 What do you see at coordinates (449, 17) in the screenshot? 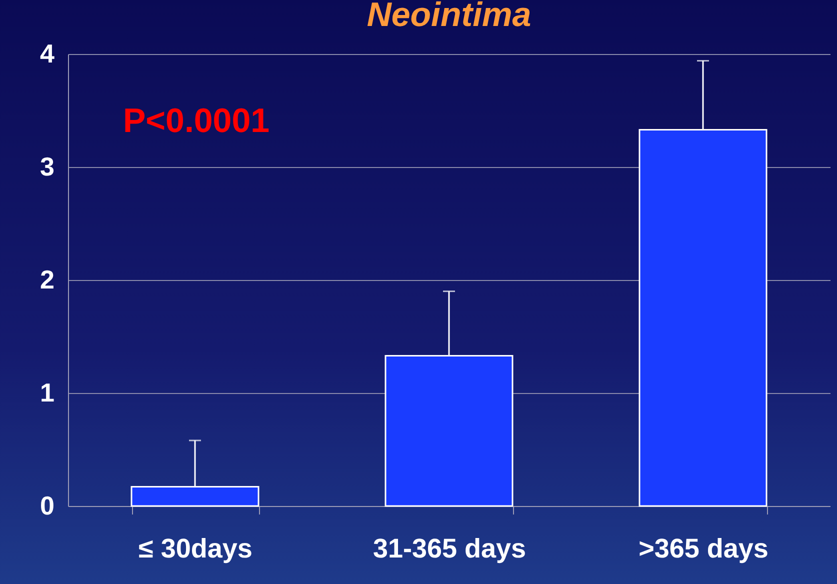
I see `chart-title: Neointima` at bounding box center [449, 17].